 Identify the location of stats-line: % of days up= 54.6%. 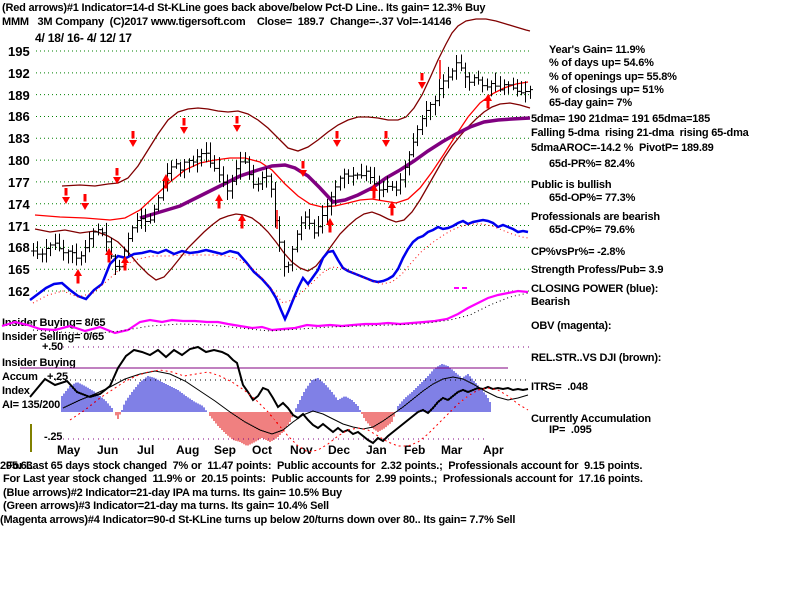
(601, 63).